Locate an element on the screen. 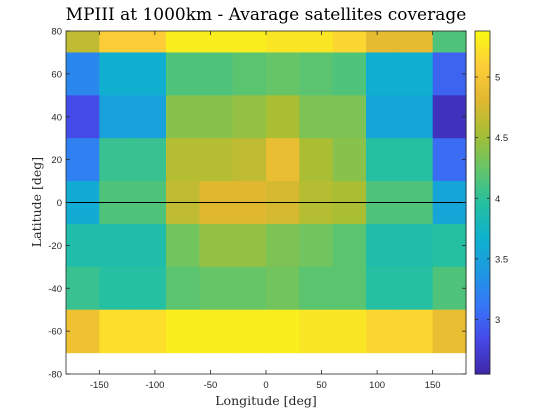  colorbar-tick-label: 5 is located at coordinates (497, 78).